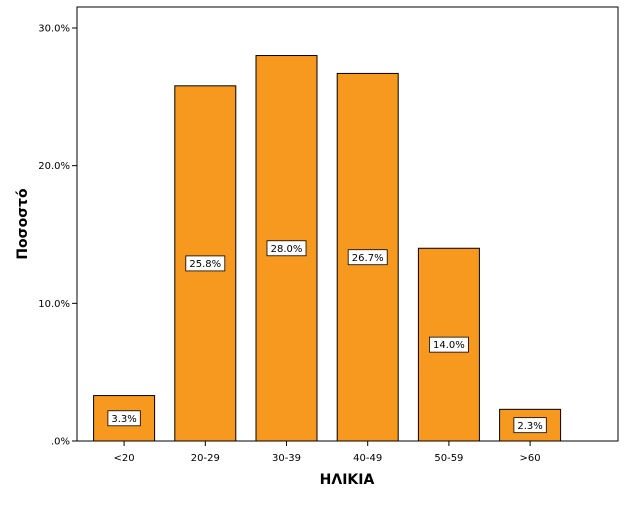 The width and height of the screenshot is (626, 505). What do you see at coordinates (57, 236) in the screenshot?
I see `y-axis: .0% 10.0% 20.0% 30.0%` at bounding box center [57, 236].